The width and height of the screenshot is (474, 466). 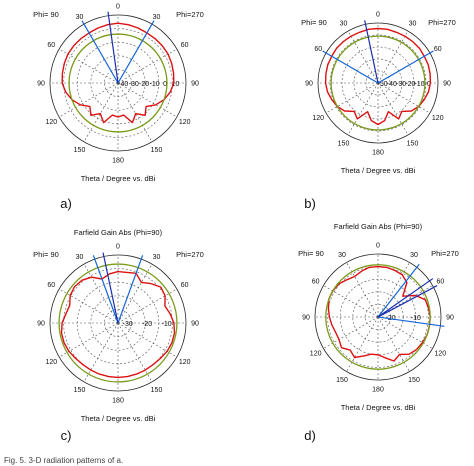 I want to click on radial-tick-label: 10, so click(x=176, y=84).